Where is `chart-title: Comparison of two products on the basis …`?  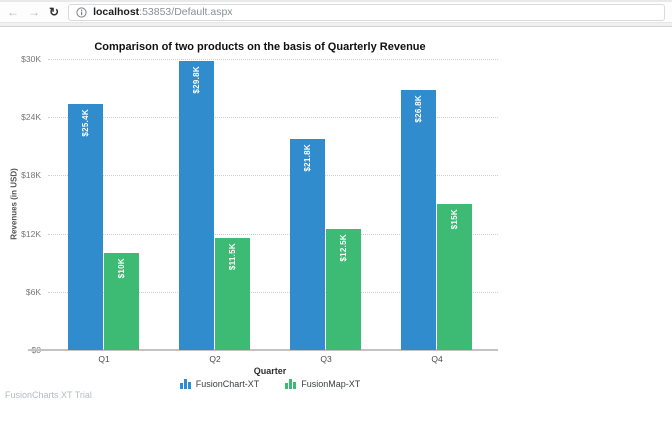
chart-title: Comparison of two products on the basis … is located at coordinates (260, 47).